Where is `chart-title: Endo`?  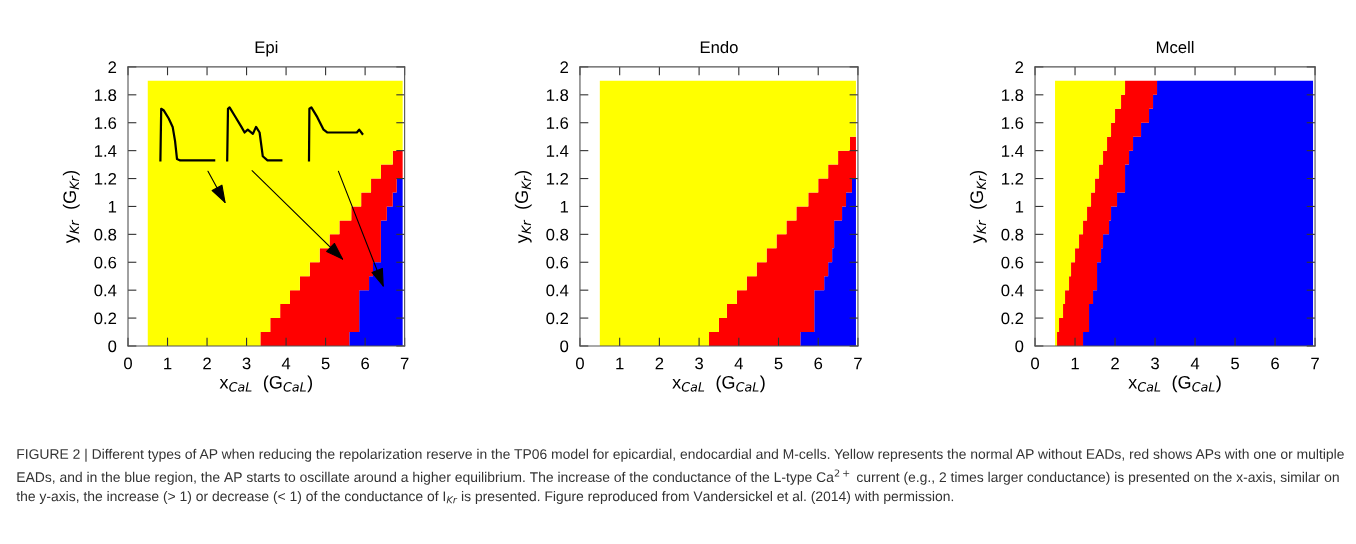 chart-title: Endo is located at coordinates (719, 47).